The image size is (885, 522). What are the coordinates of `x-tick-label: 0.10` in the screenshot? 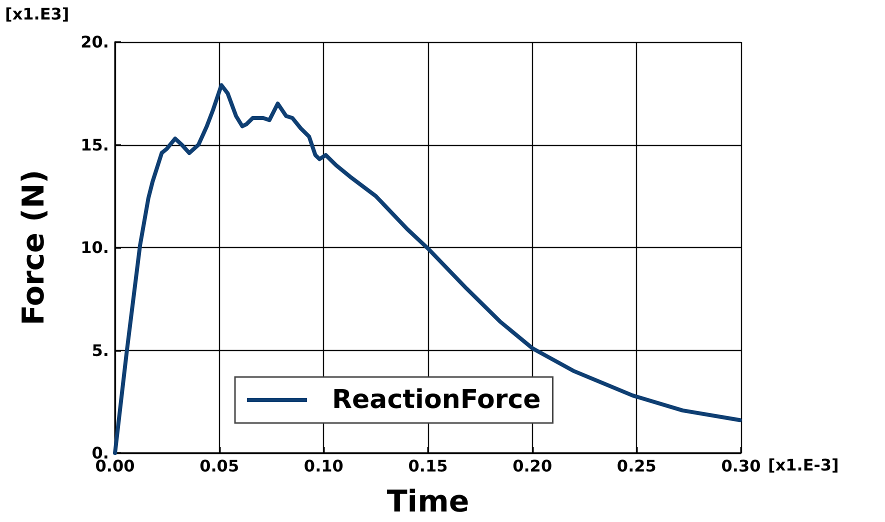 It's located at (324, 466).